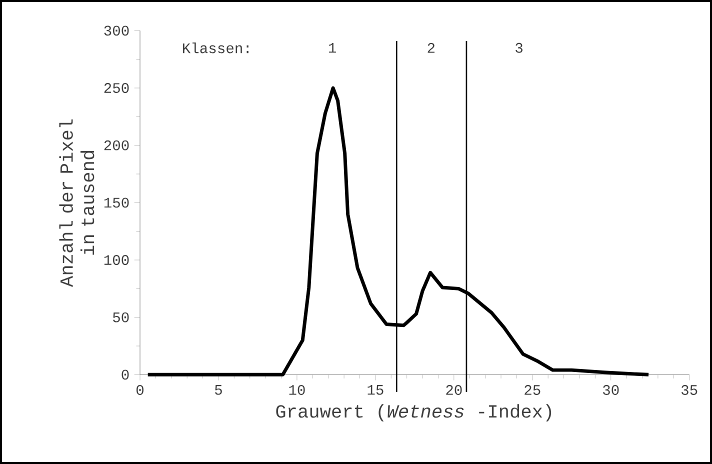 Image resolution: width=712 pixels, height=464 pixels. Describe the element at coordinates (215, 48) in the screenshot. I see `annotation: Klassen:` at that location.